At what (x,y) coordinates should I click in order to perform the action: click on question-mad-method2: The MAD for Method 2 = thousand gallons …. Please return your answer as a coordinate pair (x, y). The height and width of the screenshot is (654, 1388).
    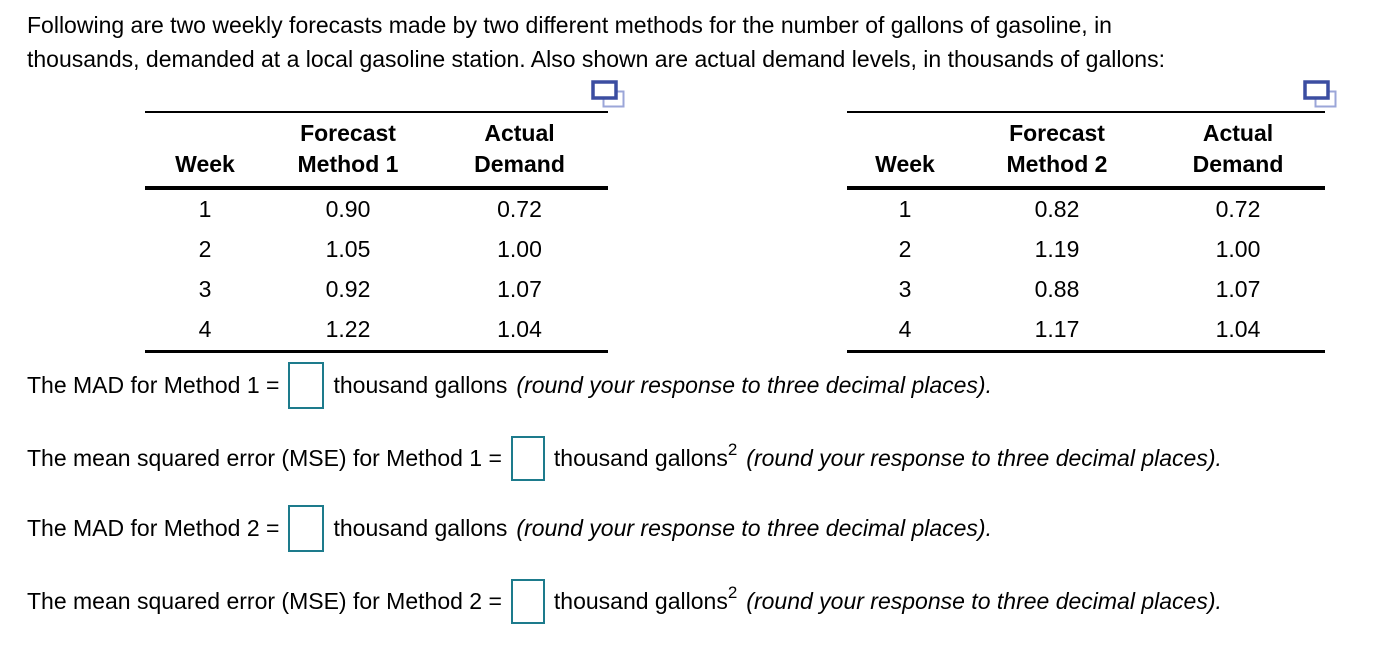
    Looking at the image, I should click on (509, 528).